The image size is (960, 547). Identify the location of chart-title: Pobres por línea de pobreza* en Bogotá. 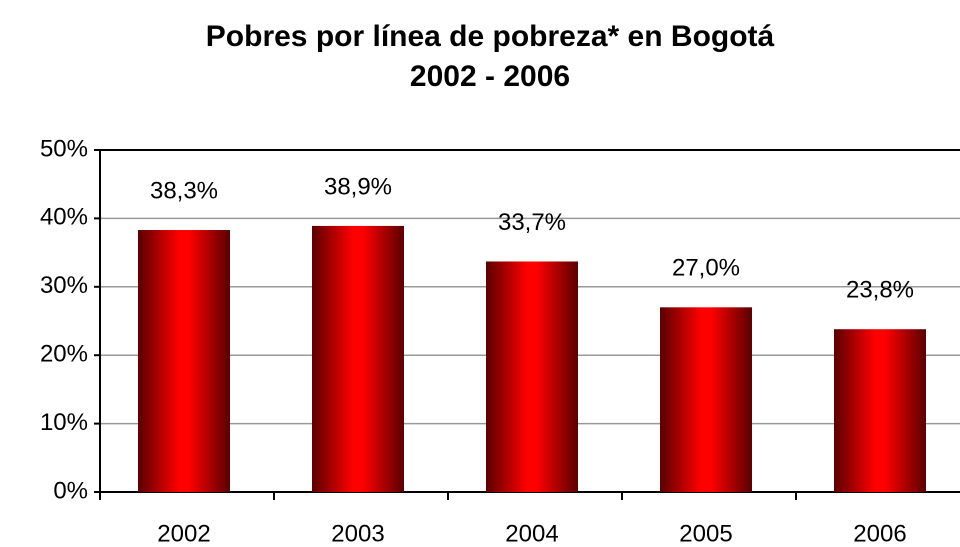
(490, 36).